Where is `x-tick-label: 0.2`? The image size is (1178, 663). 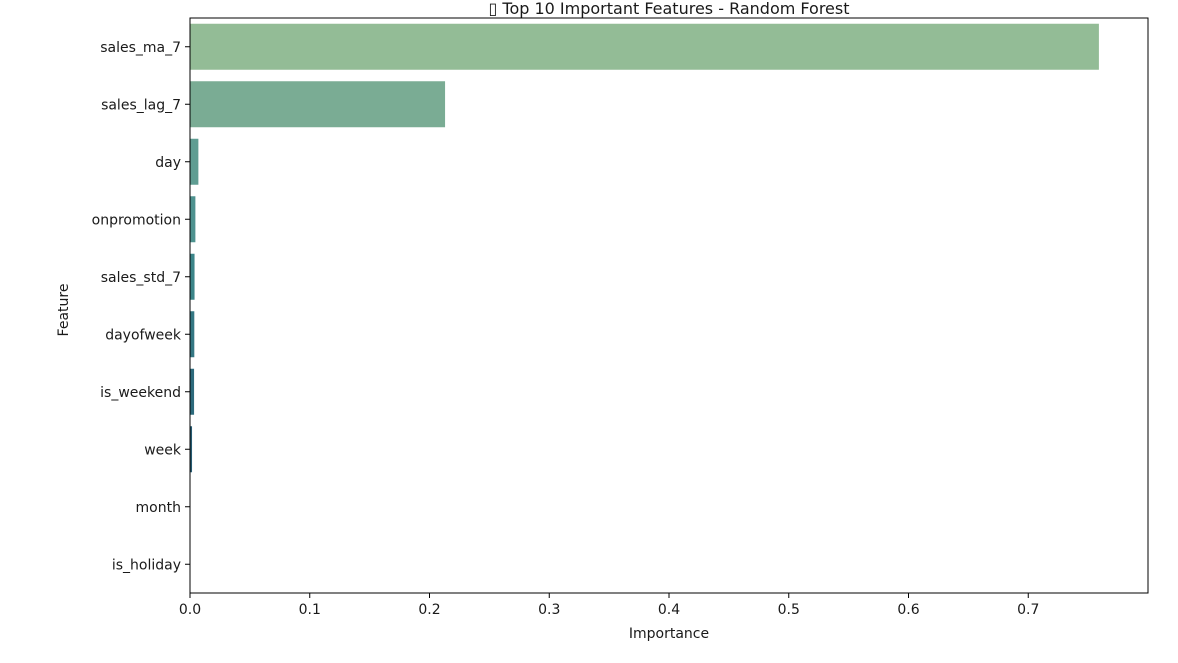 x-tick-label: 0.2 is located at coordinates (429, 610).